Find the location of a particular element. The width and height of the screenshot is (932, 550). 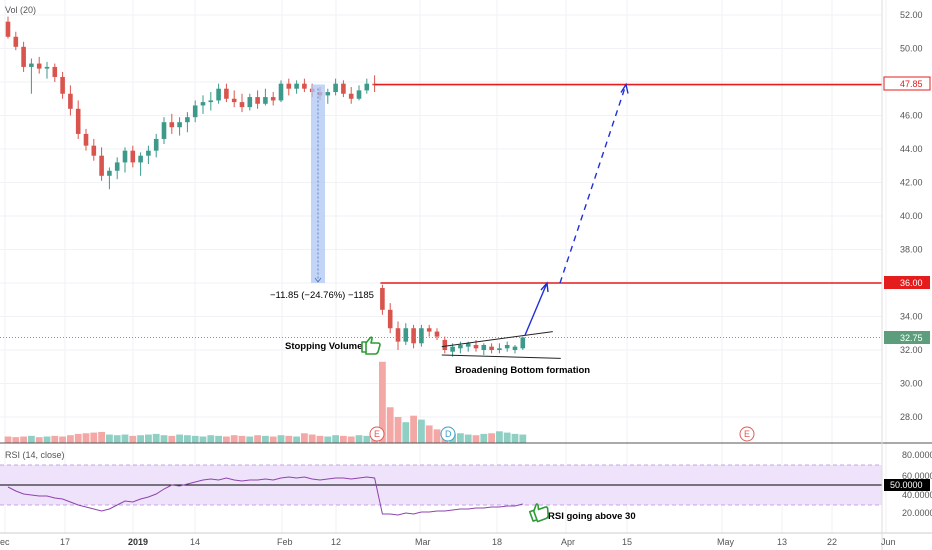

resistance-price-tag is located at coordinates (907, 282).